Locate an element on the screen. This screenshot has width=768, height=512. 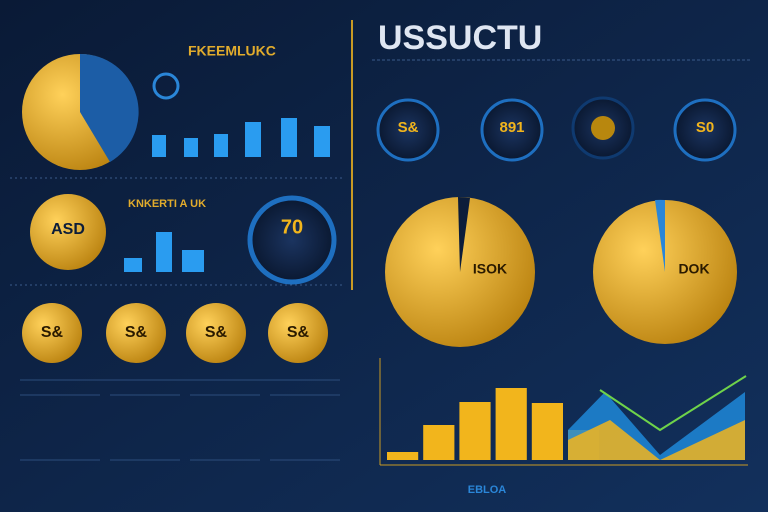
pie-label: ISOK is located at coordinates (490, 269).